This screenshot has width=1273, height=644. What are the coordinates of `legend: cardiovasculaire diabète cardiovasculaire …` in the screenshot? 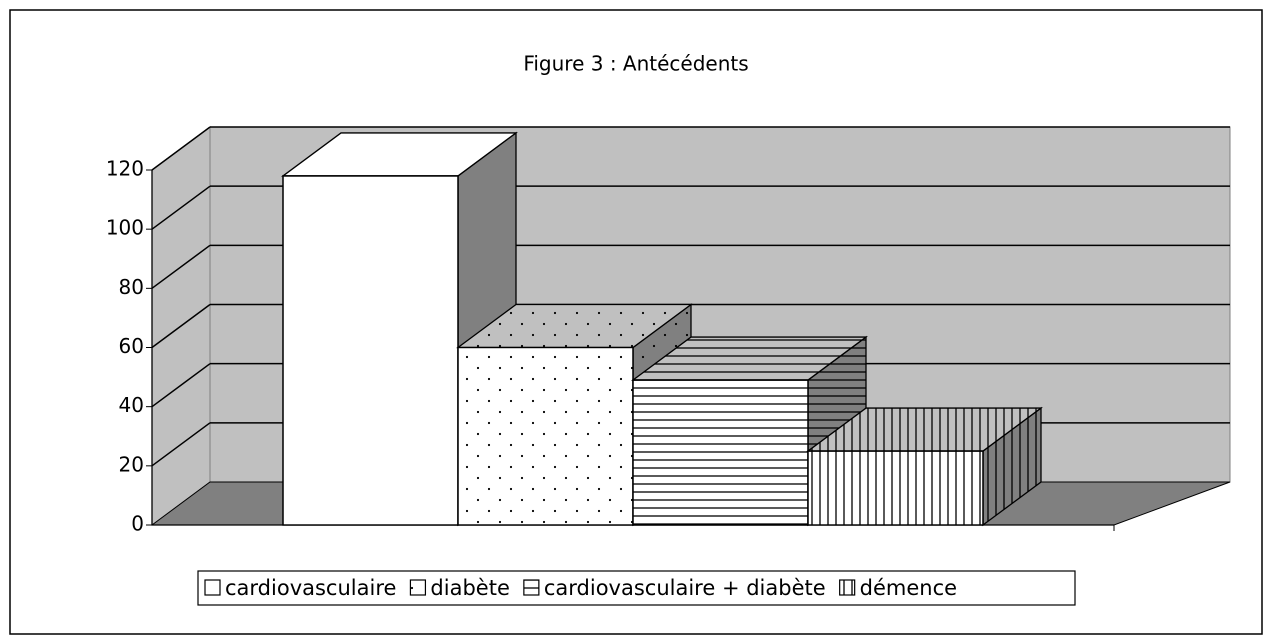 It's located at (580, 588).